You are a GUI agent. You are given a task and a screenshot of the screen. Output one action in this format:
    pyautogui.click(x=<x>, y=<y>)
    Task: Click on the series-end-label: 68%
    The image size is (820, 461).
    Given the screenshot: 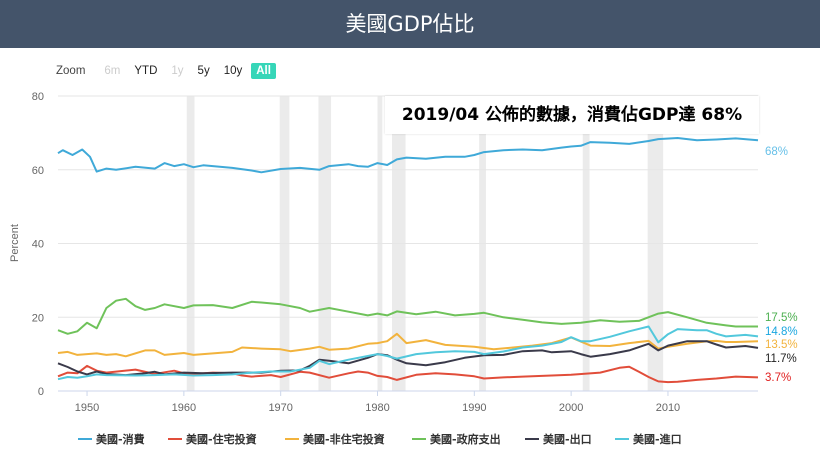 What is the action you would take?
    pyautogui.click(x=776, y=152)
    